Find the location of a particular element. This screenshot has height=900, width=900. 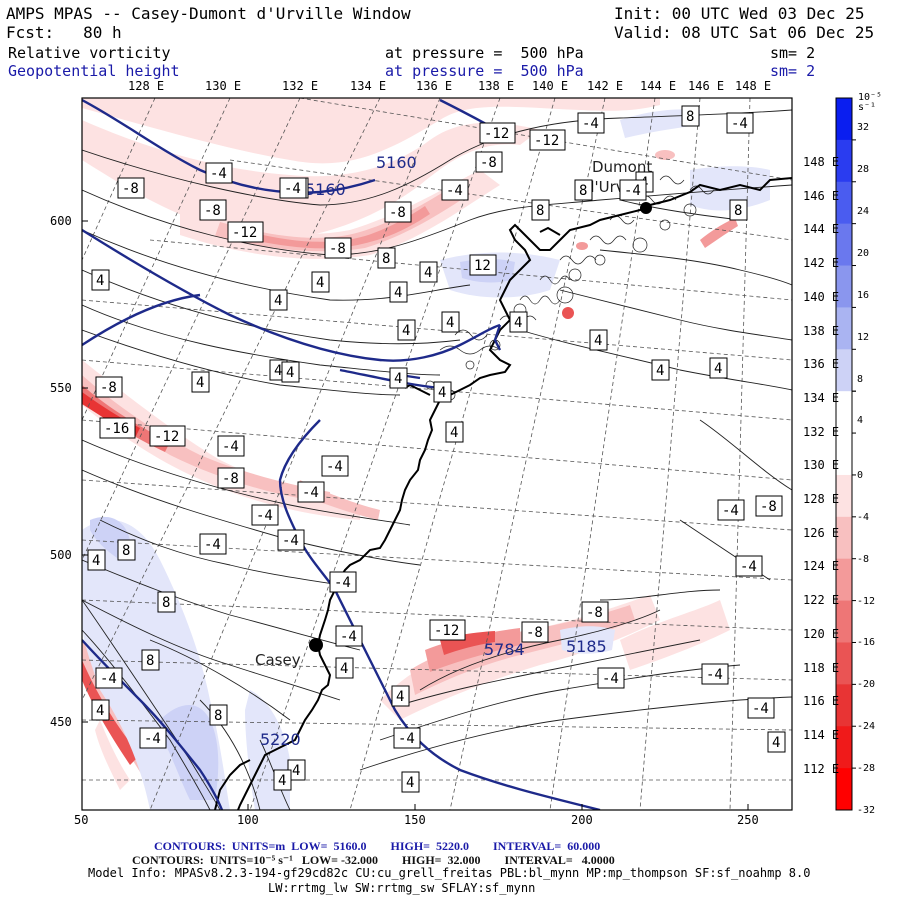

dumont-durville-station-marker is located at coordinates (646, 208).